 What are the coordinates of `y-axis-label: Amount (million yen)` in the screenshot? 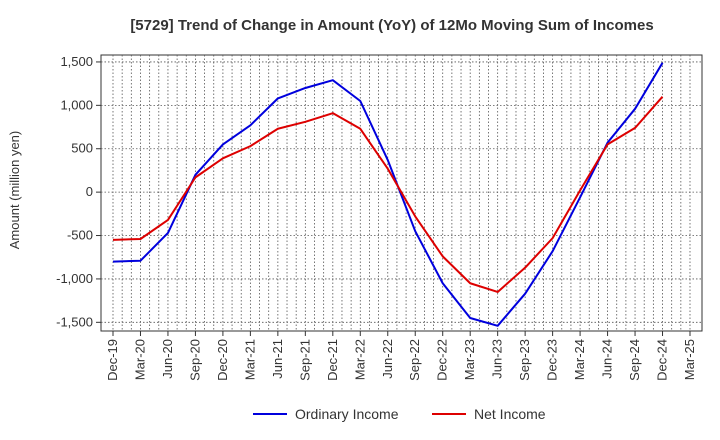 It's located at (14, 190).